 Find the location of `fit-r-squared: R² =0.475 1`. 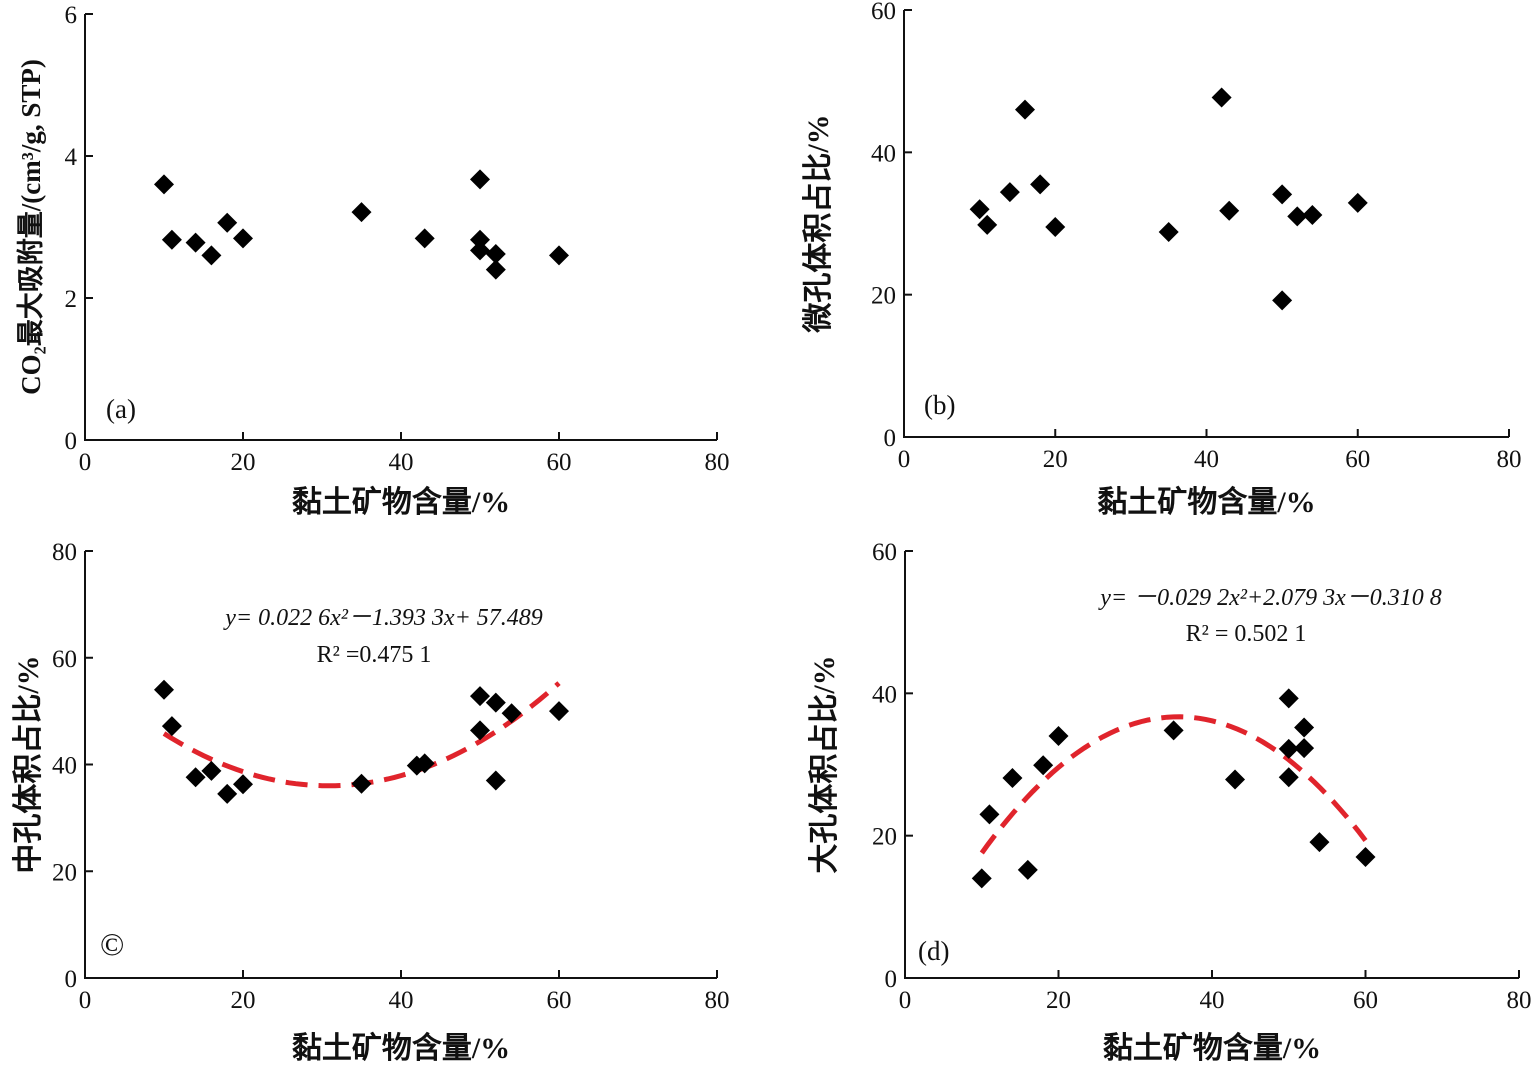

fit-r-squared: R² =0.475 1 is located at coordinates (374, 655).